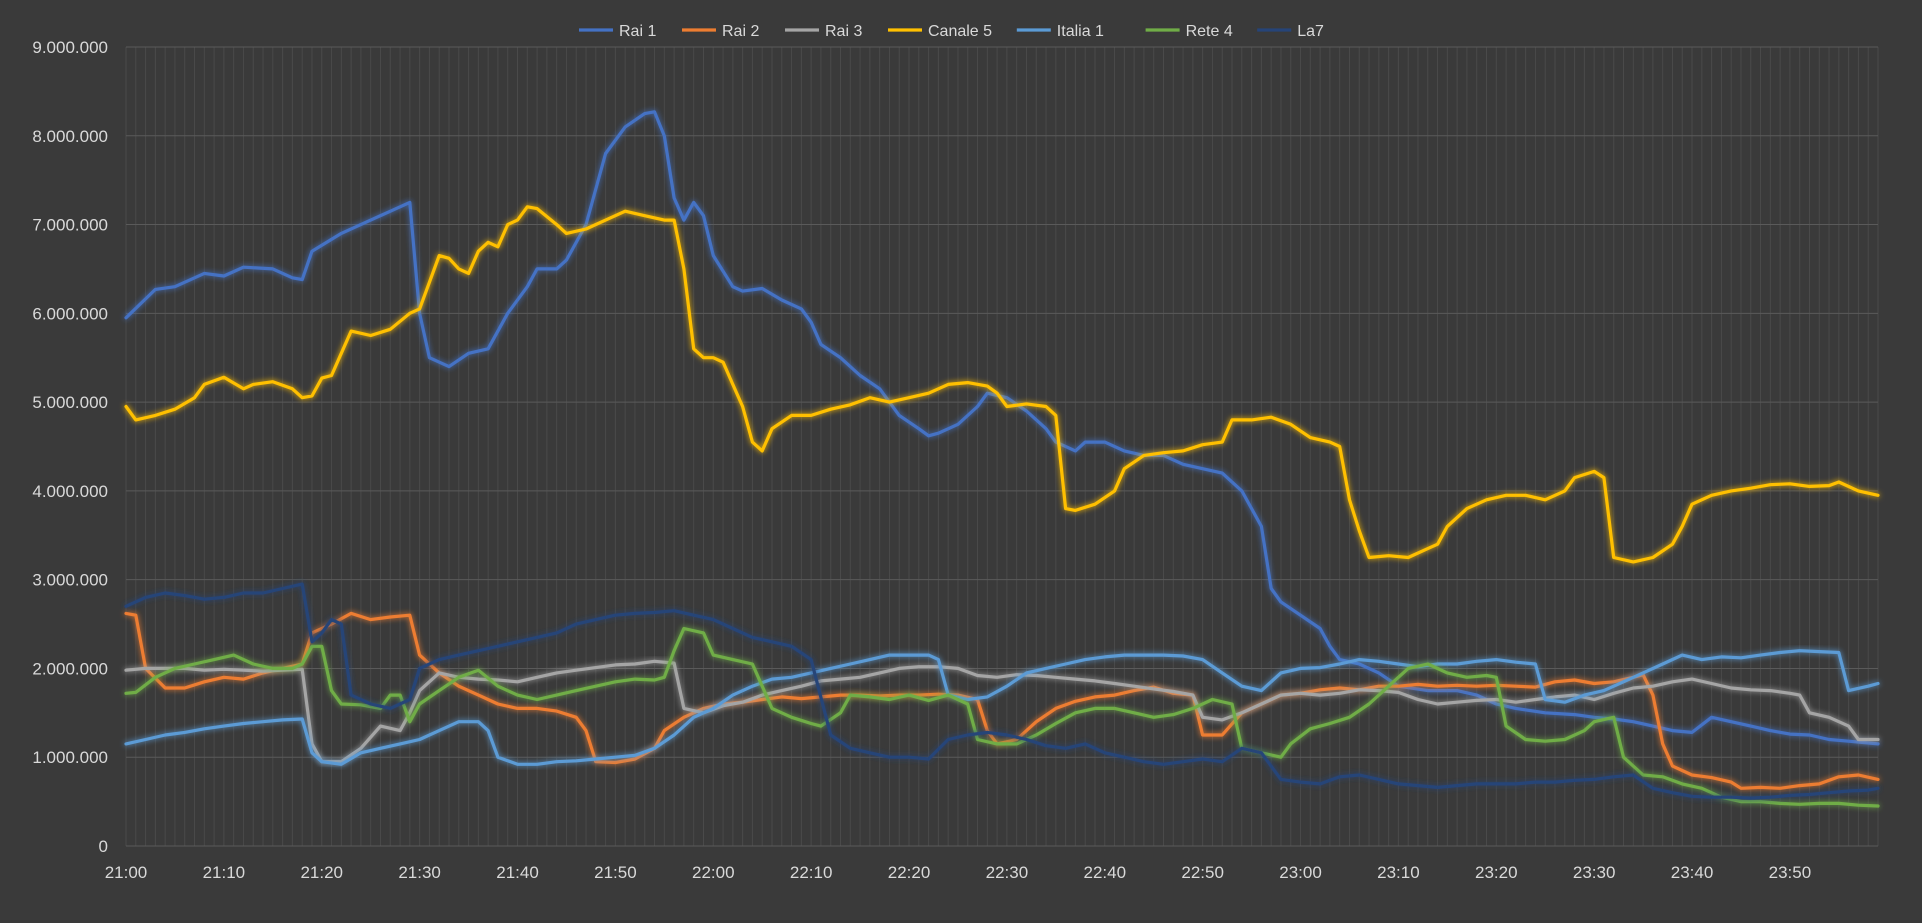 The image size is (1922, 923). What do you see at coordinates (224, 872) in the screenshot?
I see `x-tick-label: 21:10` at bounding box center [224, 872].